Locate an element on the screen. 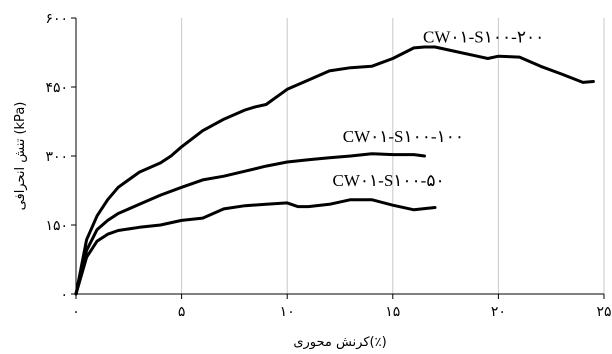 The height and width of the screenshot is (354, 612). y-axis-title: تنش انحرافی (kPa) is located at coordinates (20, 156).